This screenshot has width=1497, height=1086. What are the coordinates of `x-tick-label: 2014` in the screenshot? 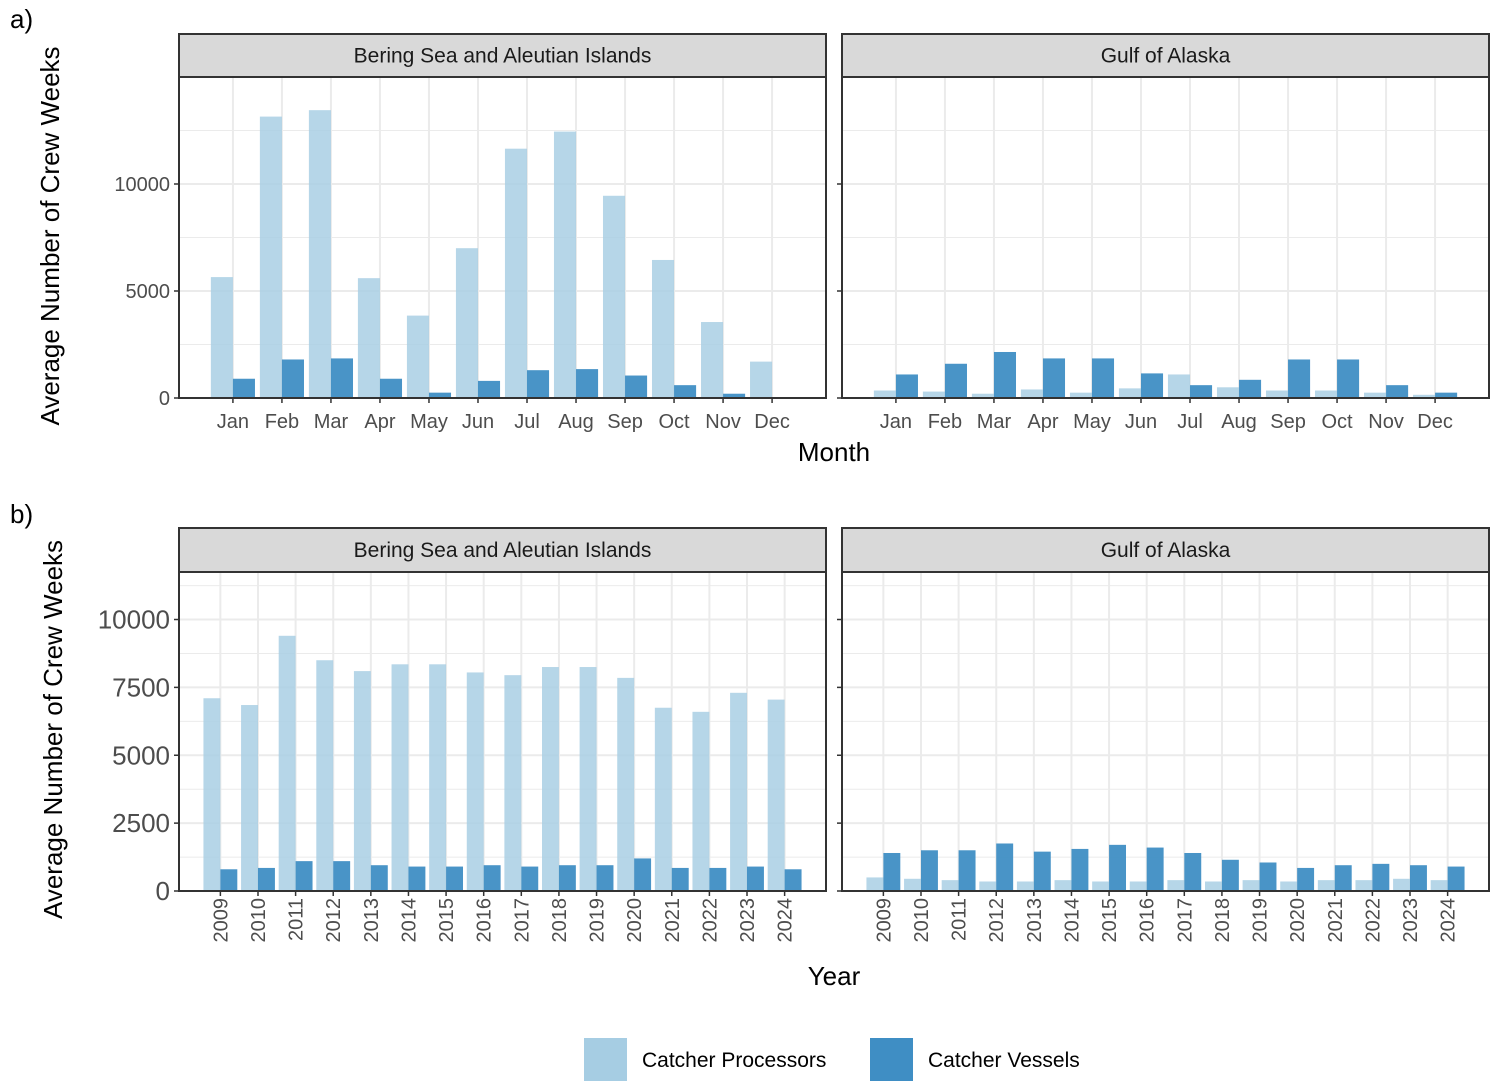 It's located at (1072, 920).